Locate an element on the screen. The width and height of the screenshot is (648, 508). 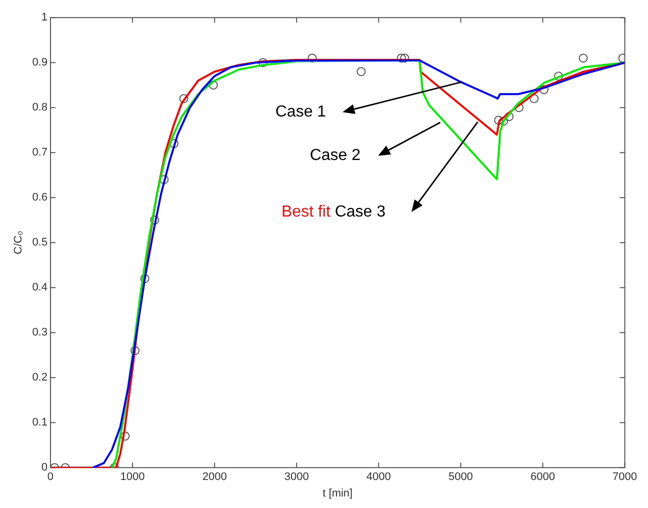
y-tick-label: 0.9 is located at coordinates (40, 62).